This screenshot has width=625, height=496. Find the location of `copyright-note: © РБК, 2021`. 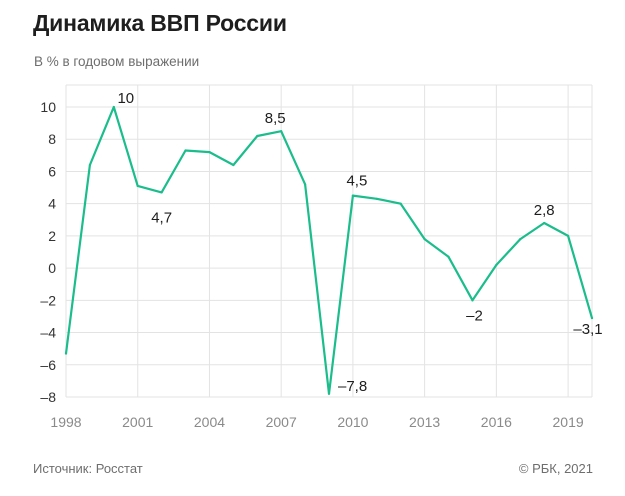

copyright-note: © РБК, 2021 is located at coordinates (555, 468).